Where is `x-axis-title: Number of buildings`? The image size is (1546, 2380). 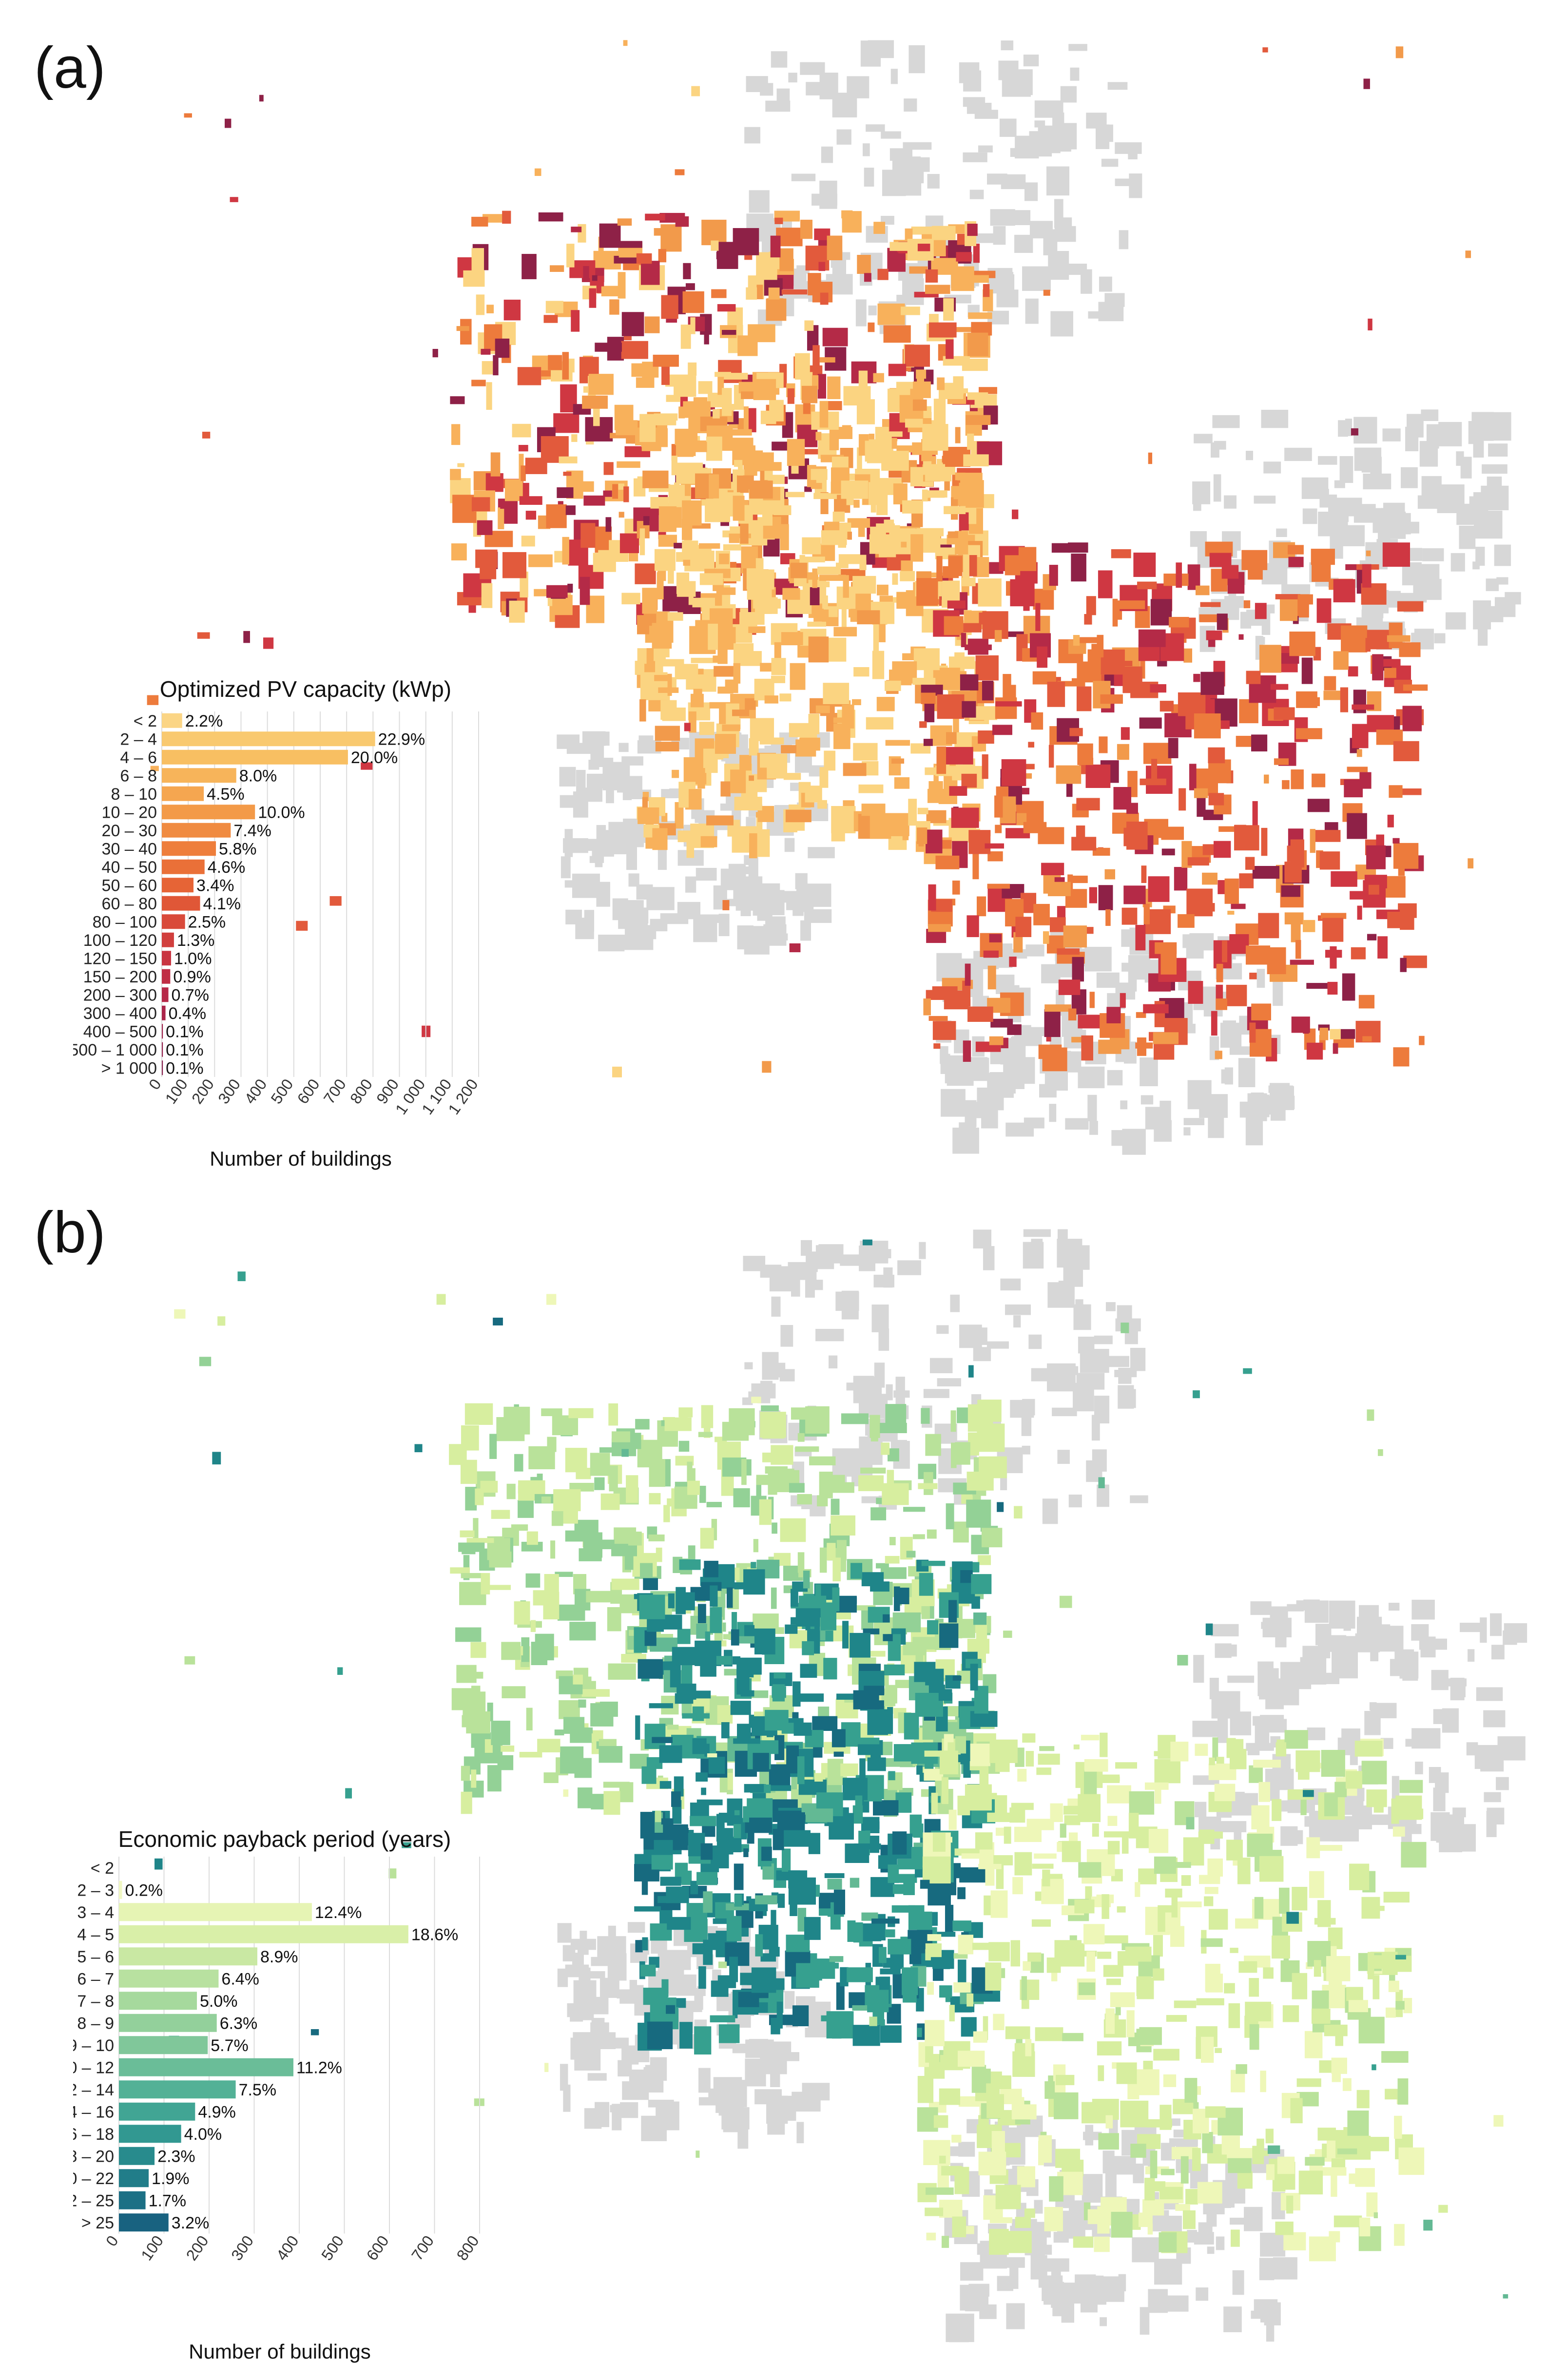 x-axis-title: Number of buildings is located at coordinates (301, 1158).